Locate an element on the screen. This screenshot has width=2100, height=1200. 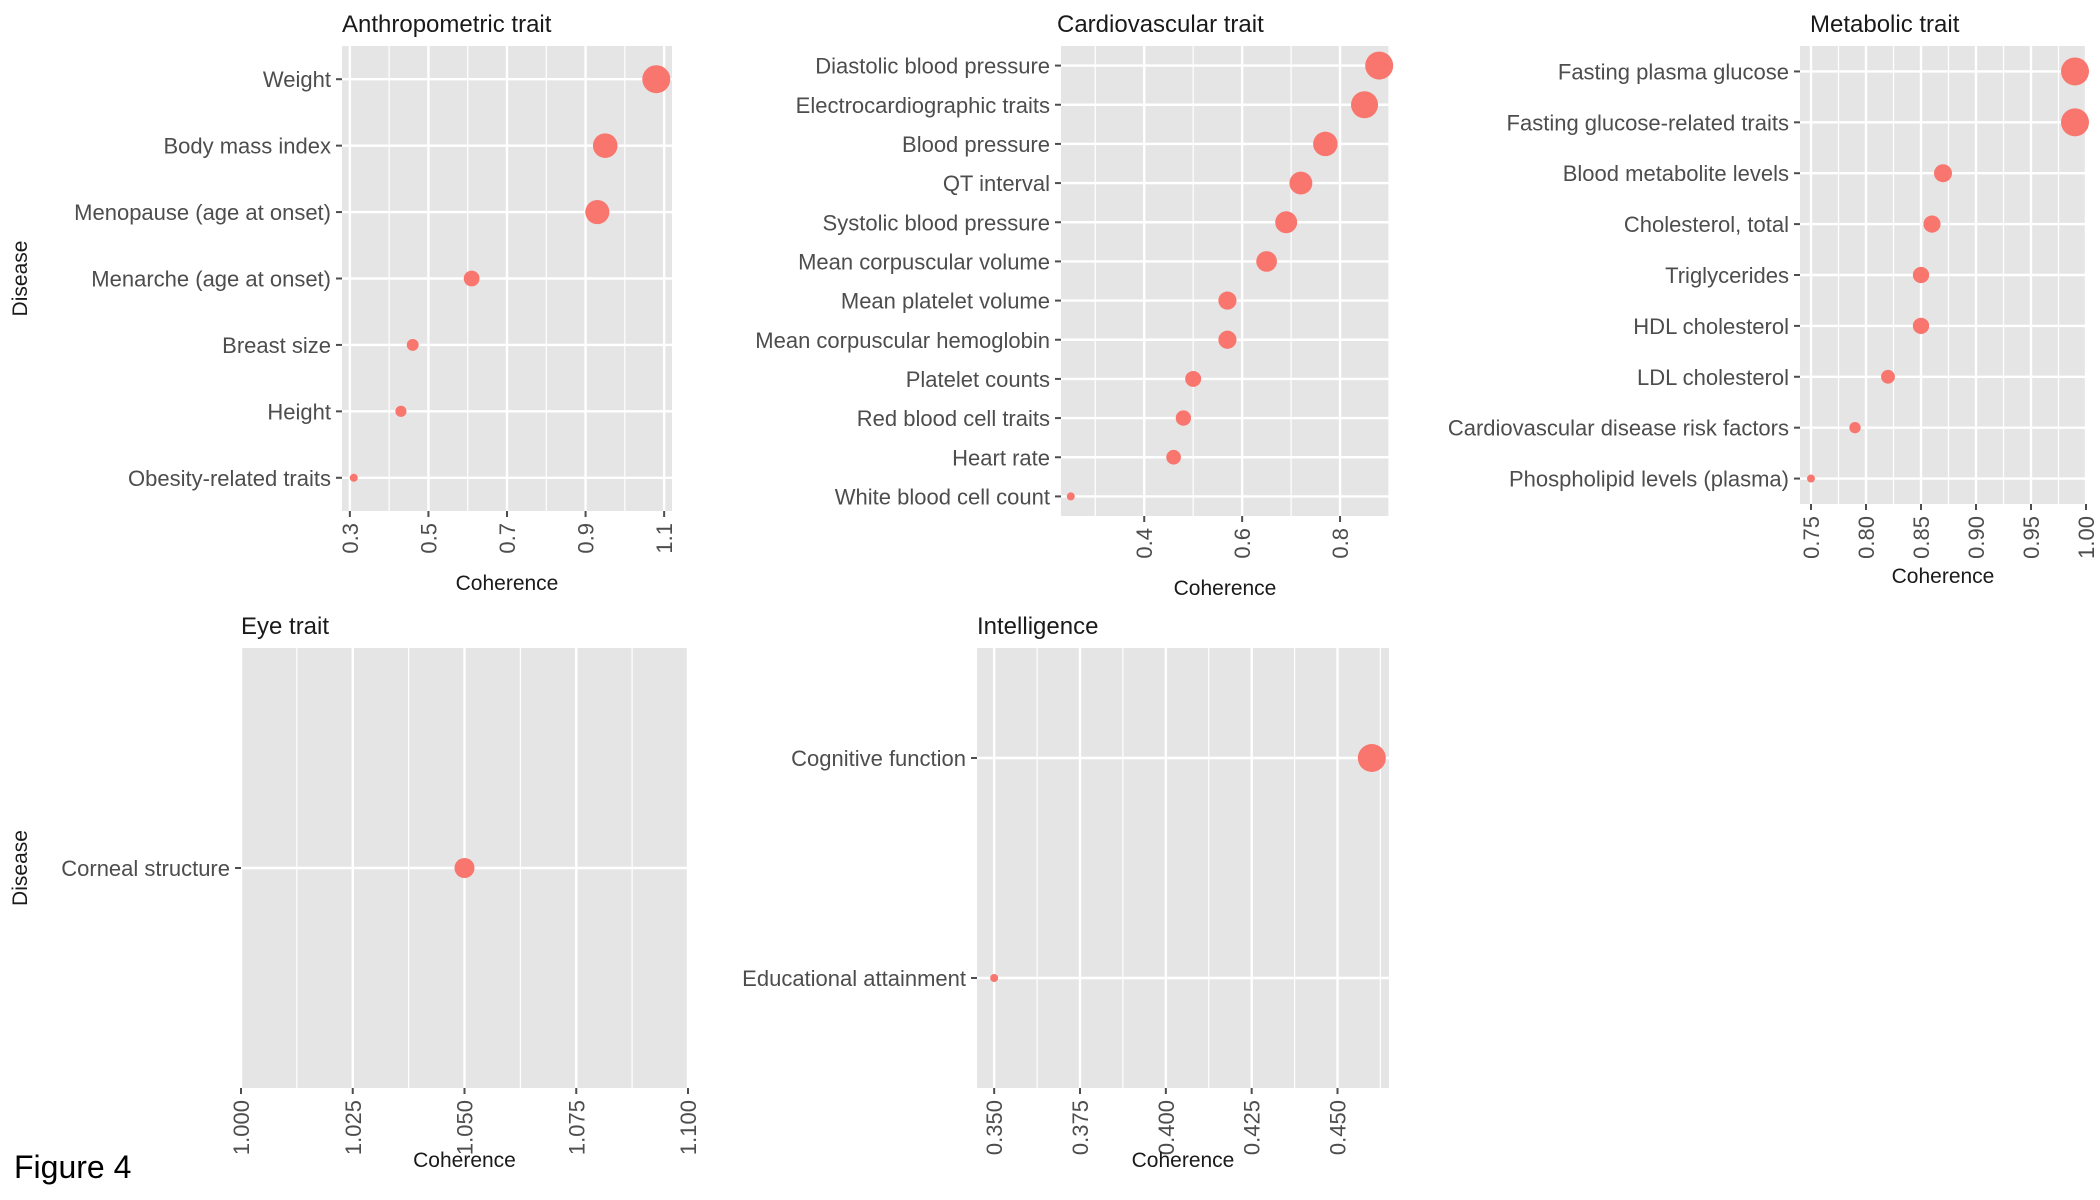
y-tick-label: Weight is located at coordinates (297, 79).